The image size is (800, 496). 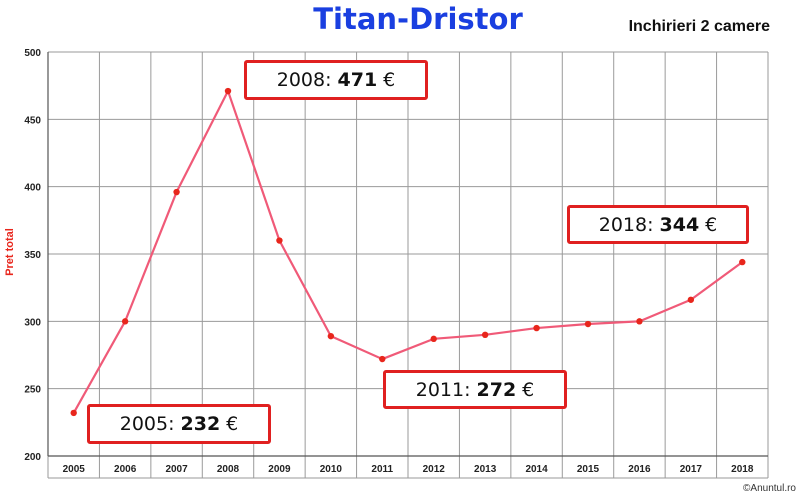 I want to click on callout-year: 2018:, so click(x=626, y=224).